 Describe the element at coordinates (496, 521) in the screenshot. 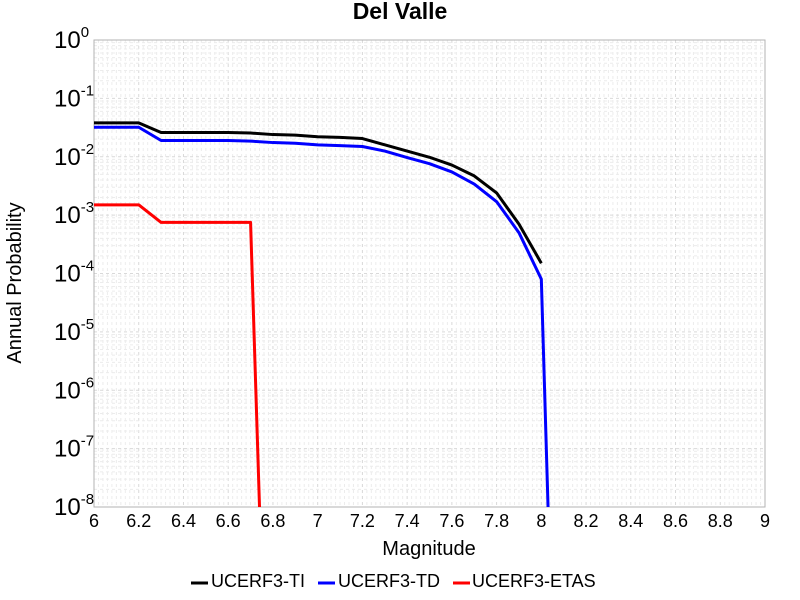

I see `x-tick-label: 7.8` at that location.